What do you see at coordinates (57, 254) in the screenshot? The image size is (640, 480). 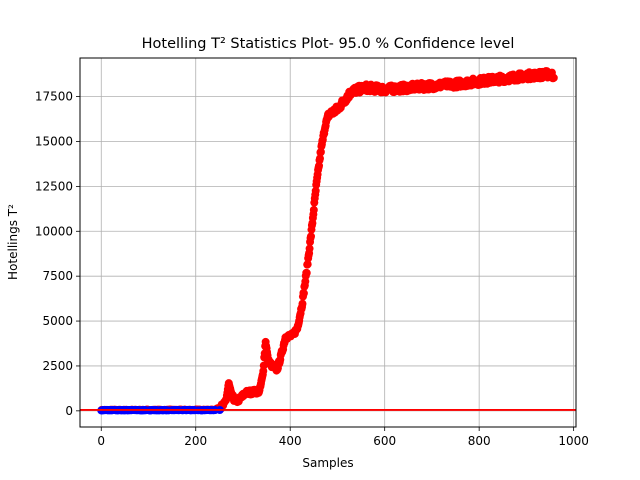 I see `y-axis-ticks: 0 2500 5000 7500 10000 12500 15000 17500` at bounding box center [57, 254].